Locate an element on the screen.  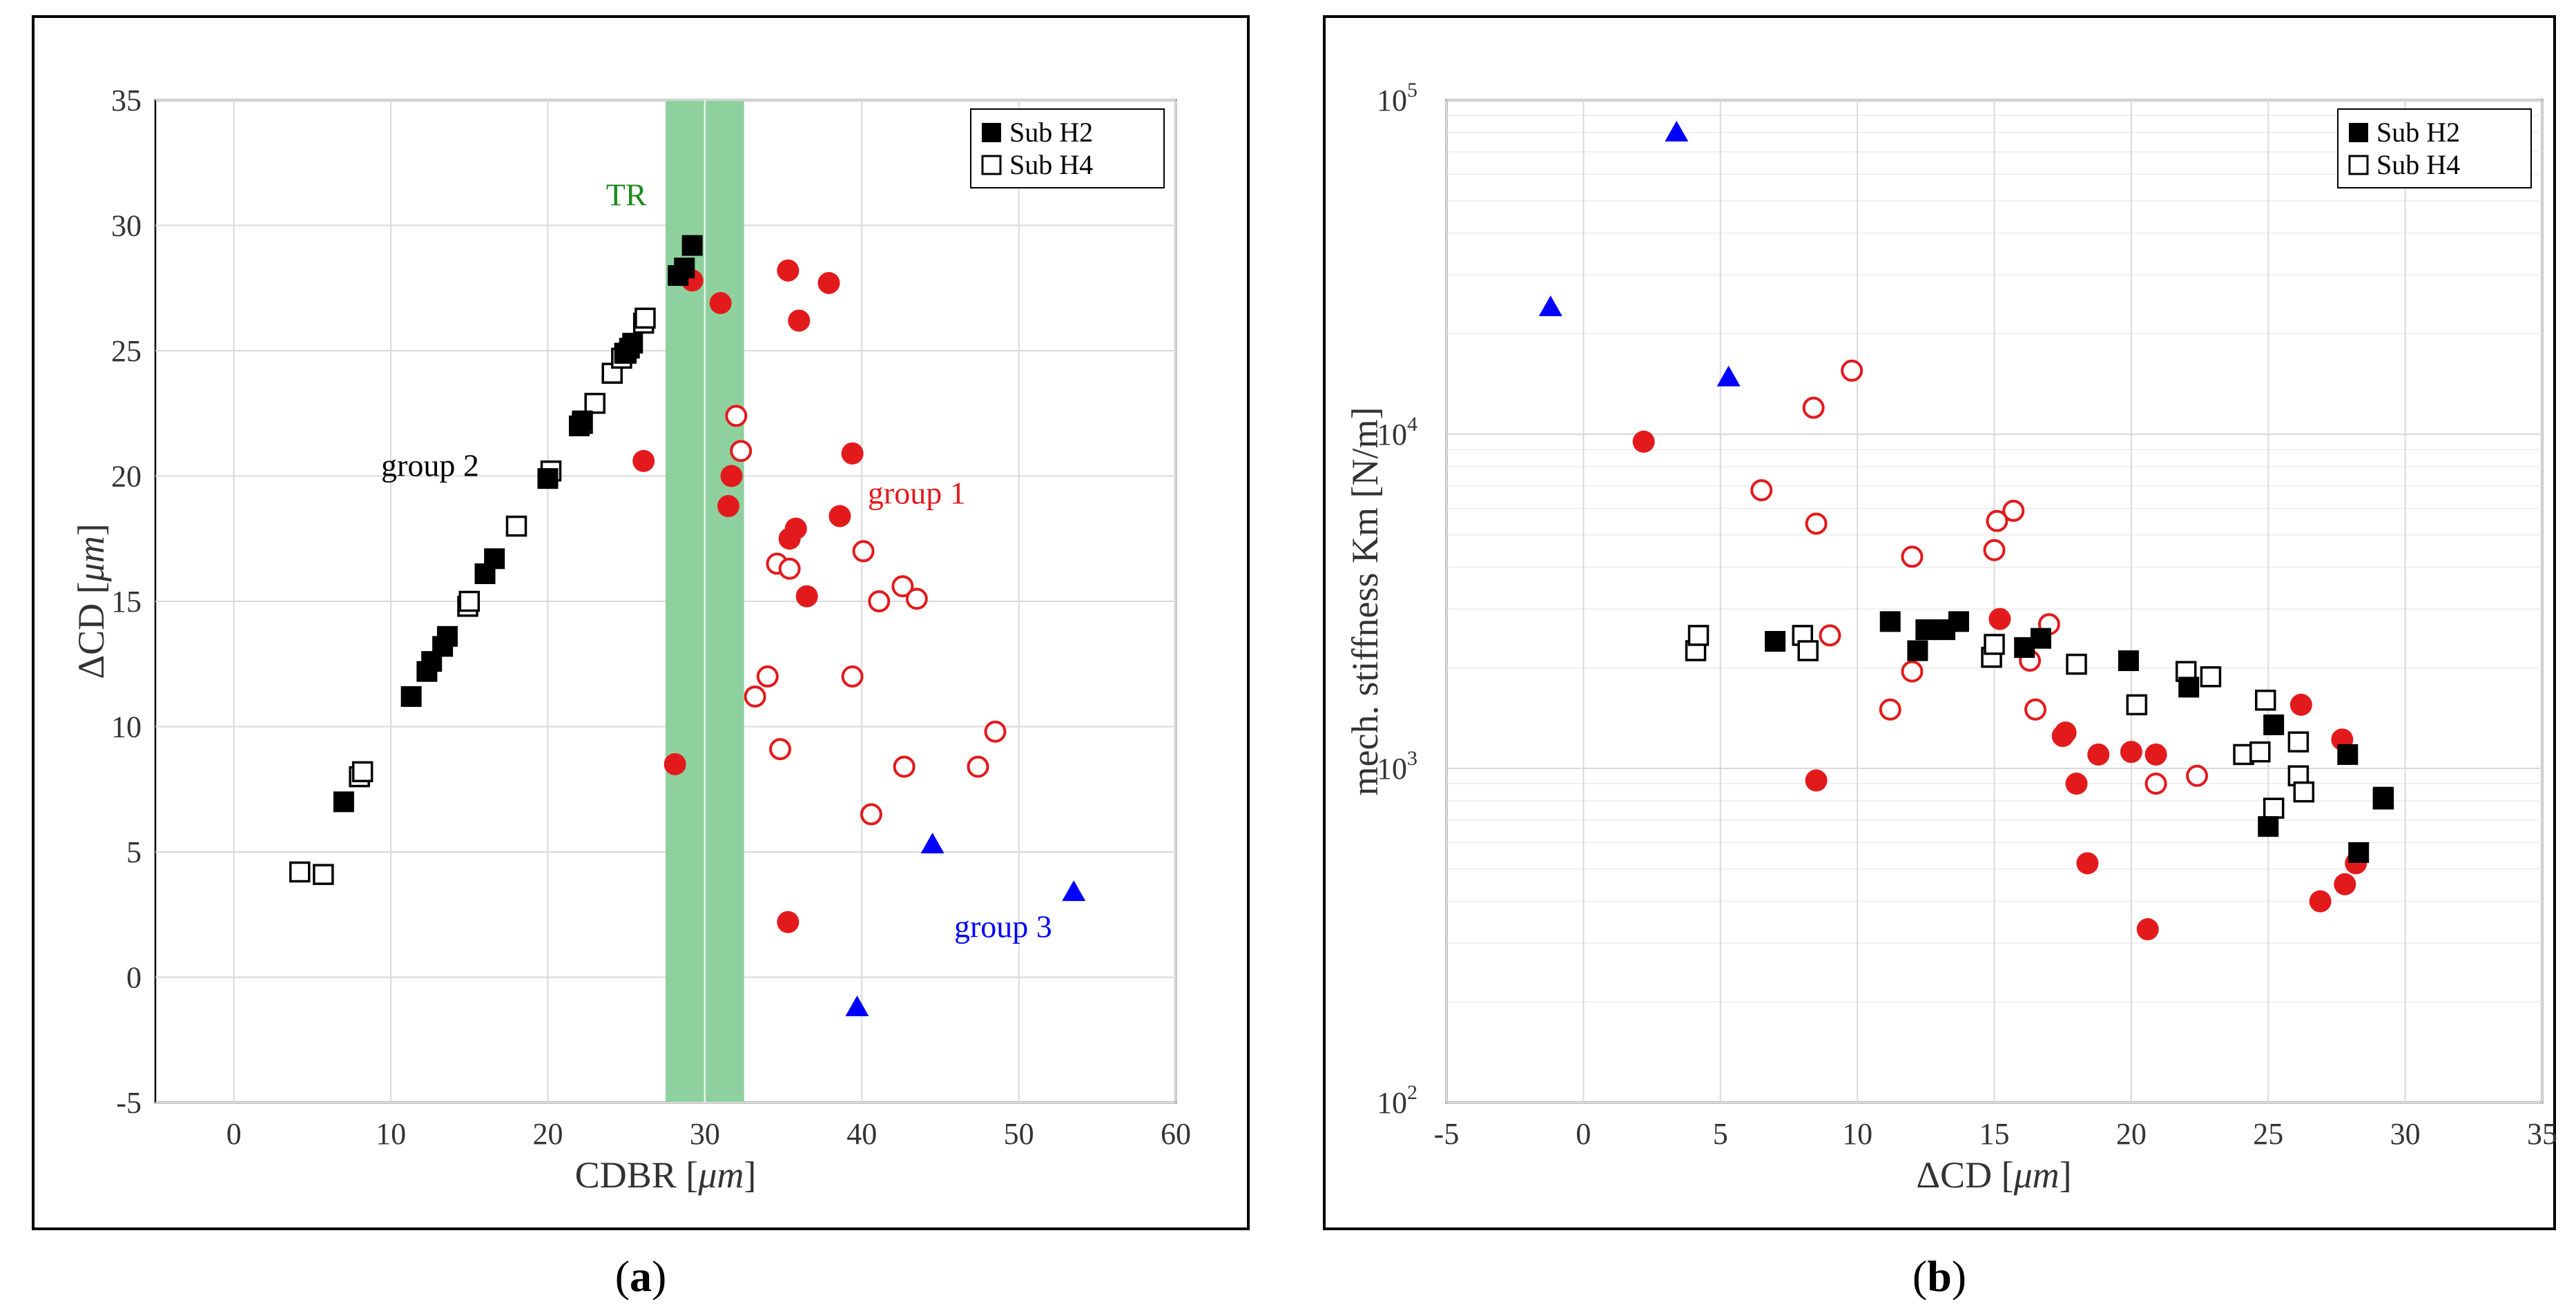
chart-b-legend-filled-square-icon is located at coordinates (2358, 132).